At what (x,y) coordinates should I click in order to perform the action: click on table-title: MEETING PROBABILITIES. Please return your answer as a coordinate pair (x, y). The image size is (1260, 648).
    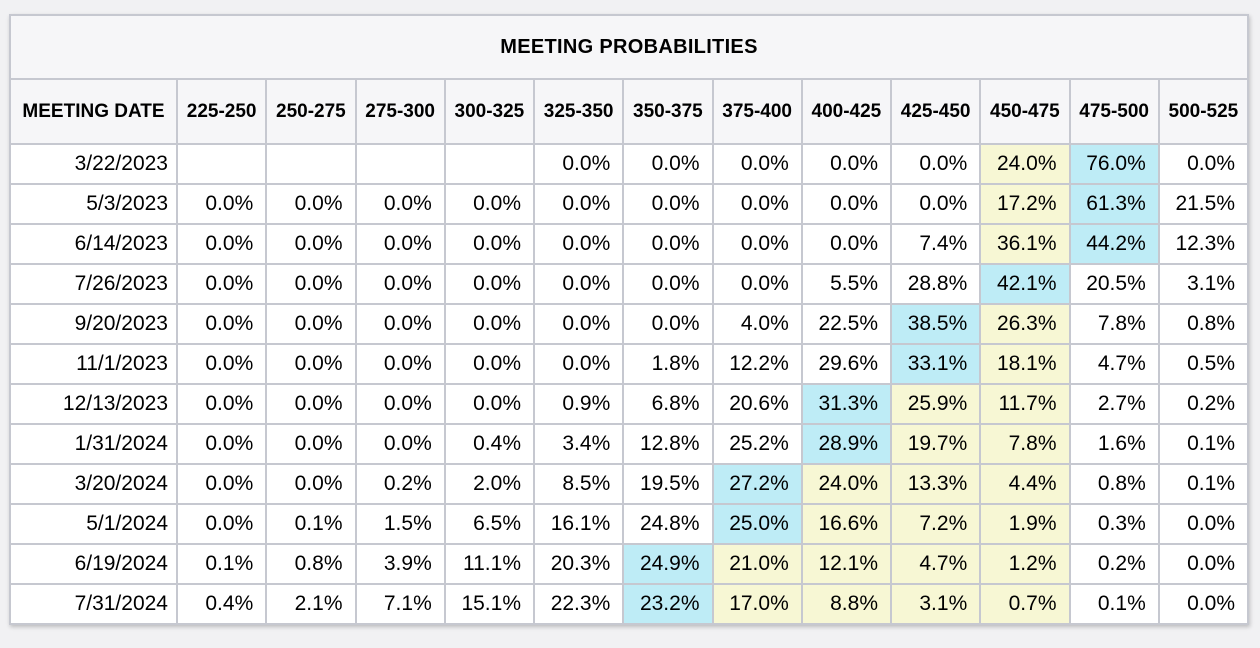
    Looking at the image, I should click on (629, 47).